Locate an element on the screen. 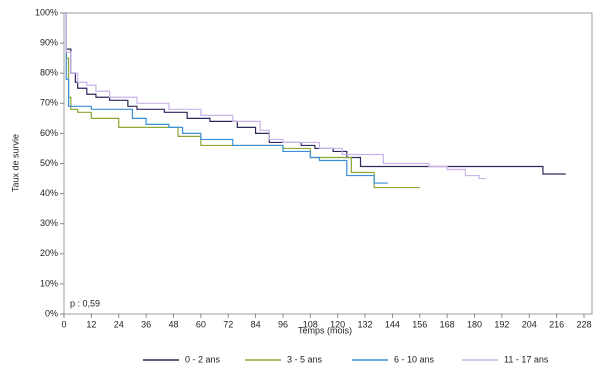 The image size is (600, 380). legend-label: 6 - 10 ans is located at coordinates (414, 359).